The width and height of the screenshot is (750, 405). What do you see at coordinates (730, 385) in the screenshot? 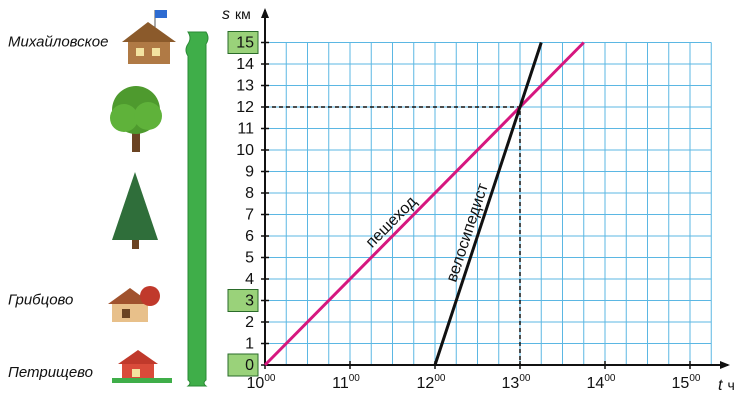
I see `axis-unit: ч` at bounding box center [730, 385].